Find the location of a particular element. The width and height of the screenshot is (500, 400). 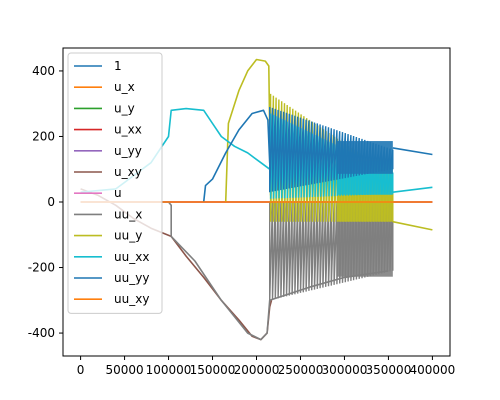

legend-box is located at coordinates (115, 183).